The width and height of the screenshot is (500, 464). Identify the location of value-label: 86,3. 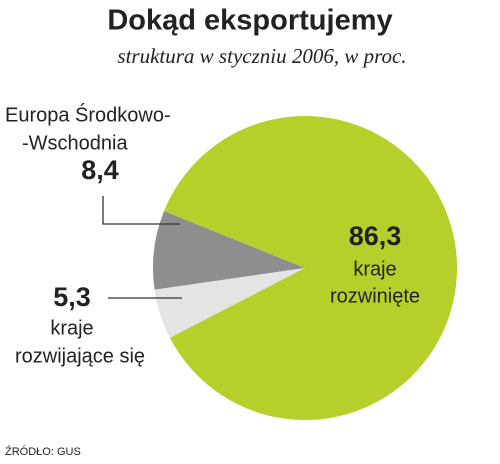
(375, 236).